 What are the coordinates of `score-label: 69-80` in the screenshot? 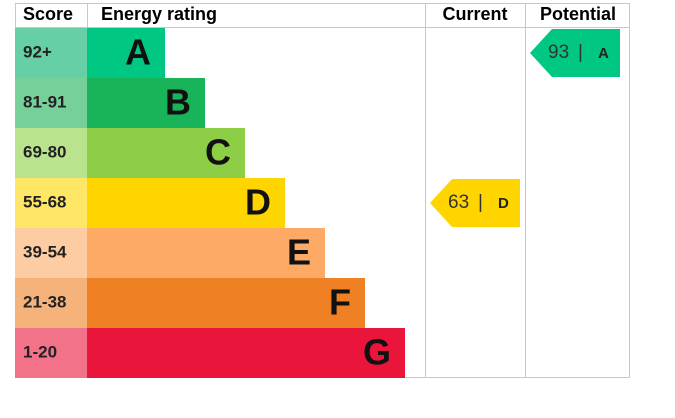 It's located at (44, 151).